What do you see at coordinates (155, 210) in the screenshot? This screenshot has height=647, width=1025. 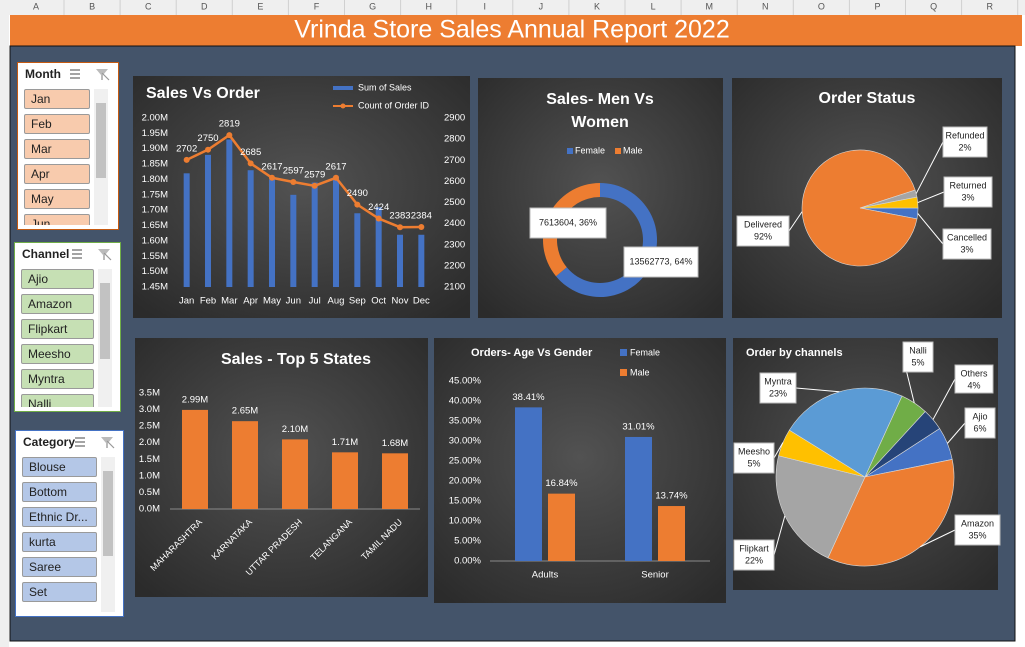 I see `y-tick-label: 1.70M` at bounding box center [155, 210].